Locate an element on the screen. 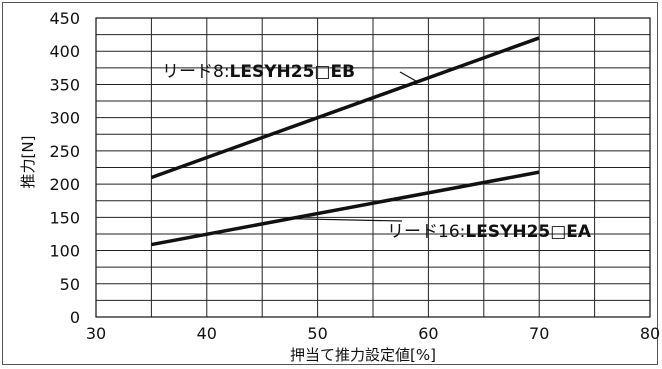 This screenshot has height=369, width=662. x-tick-label: 50 is located at coordinates (317, 333).